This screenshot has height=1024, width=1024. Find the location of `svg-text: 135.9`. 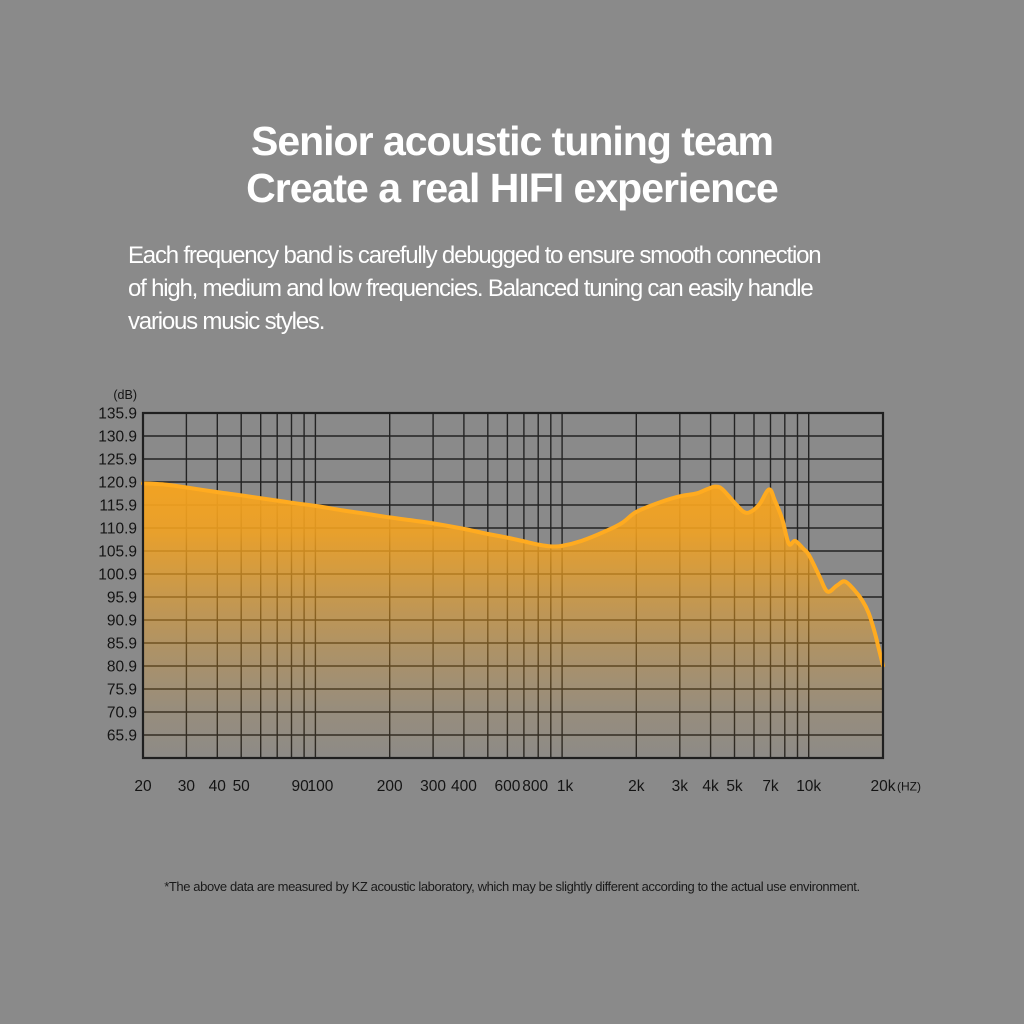

svg-text: 135.9 is located at coordinates (117, 414).